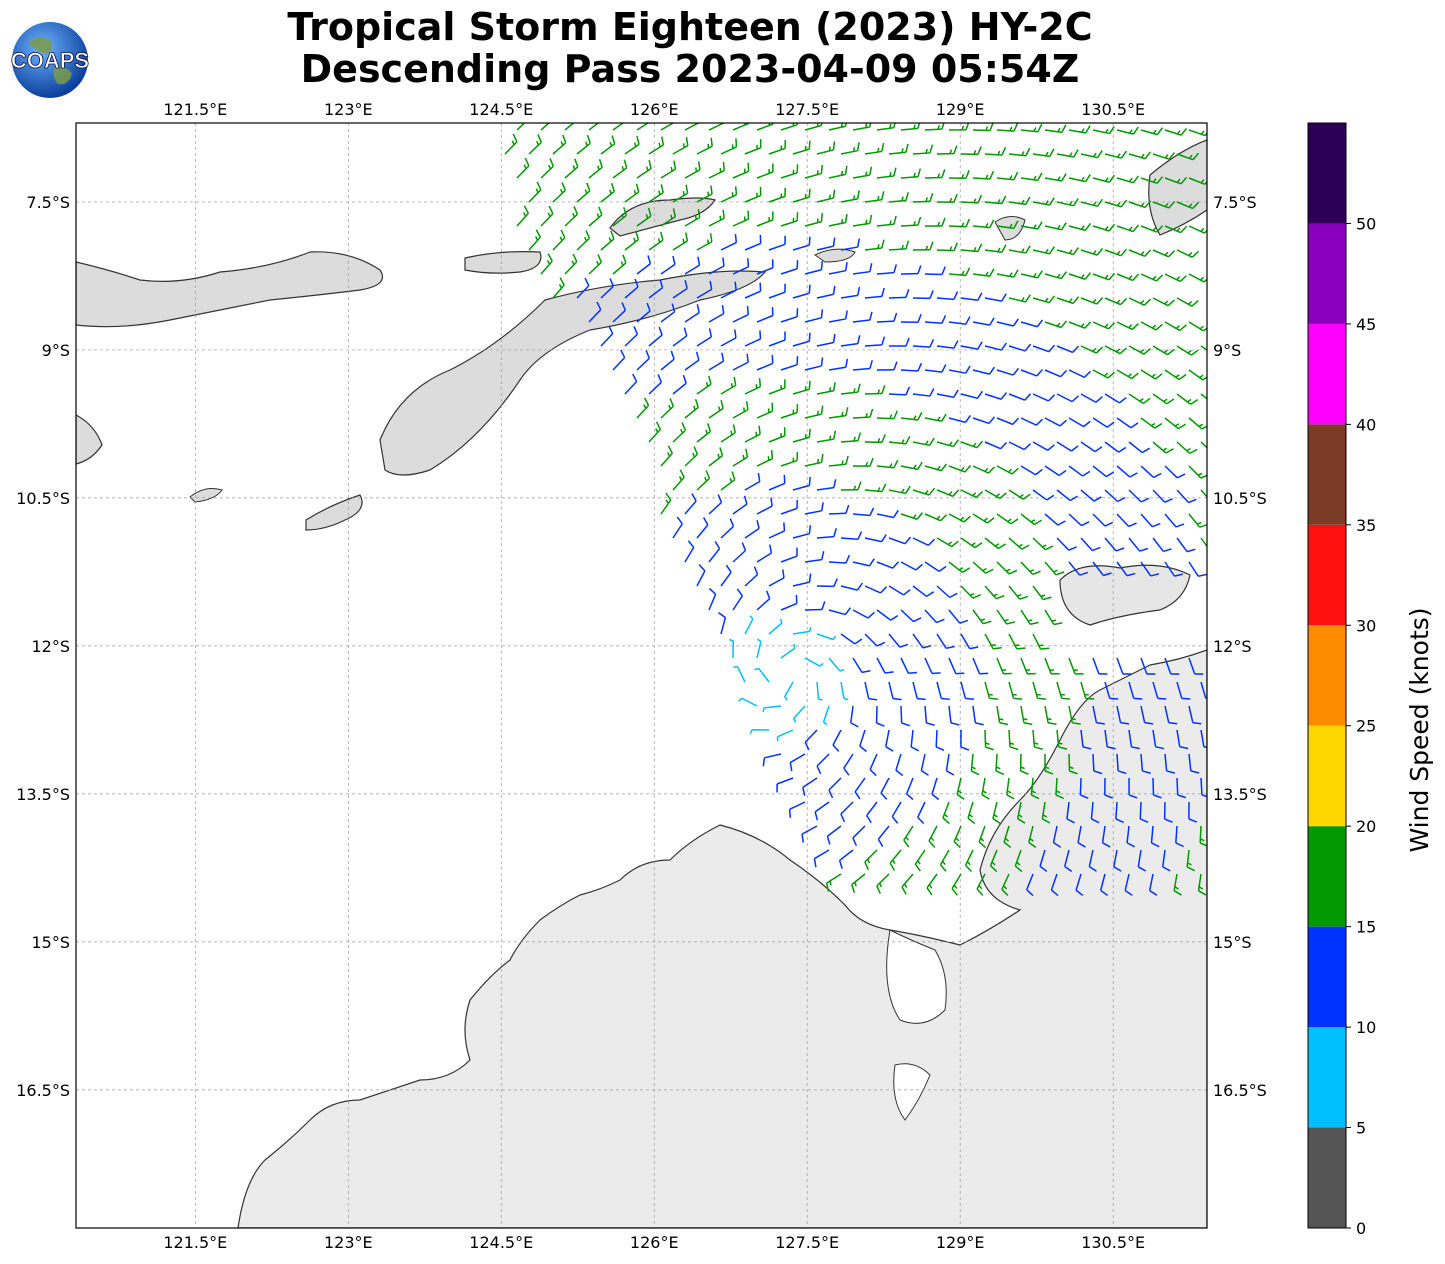 The height and width of the screenshot is (1264, 1445). I want to click on colorbar-tick-label: 0, so click(1361, 1228).